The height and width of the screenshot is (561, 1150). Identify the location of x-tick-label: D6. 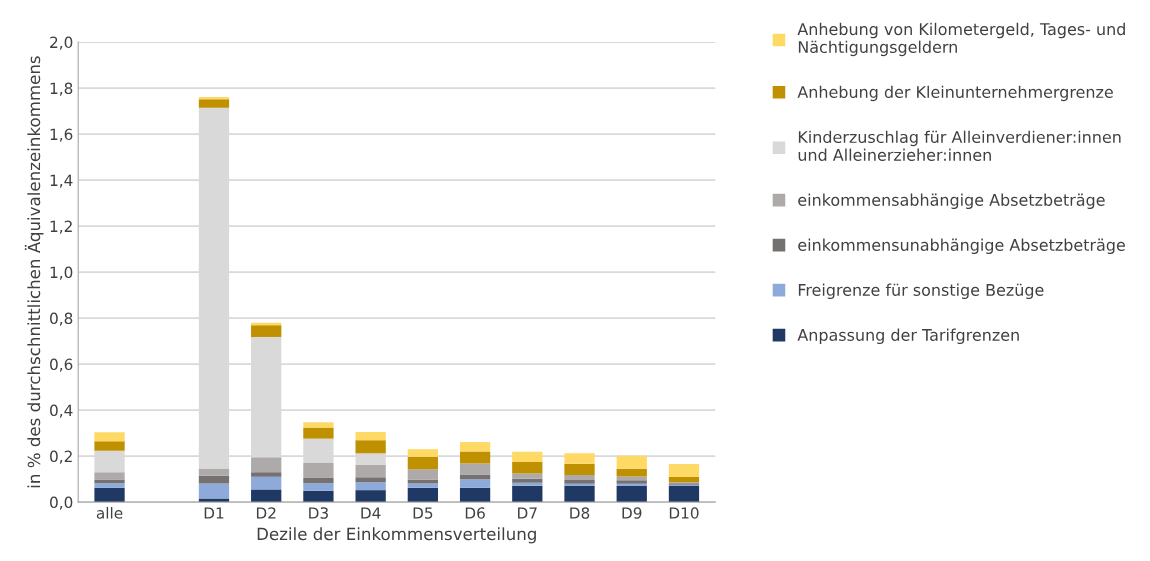
(475, 513).